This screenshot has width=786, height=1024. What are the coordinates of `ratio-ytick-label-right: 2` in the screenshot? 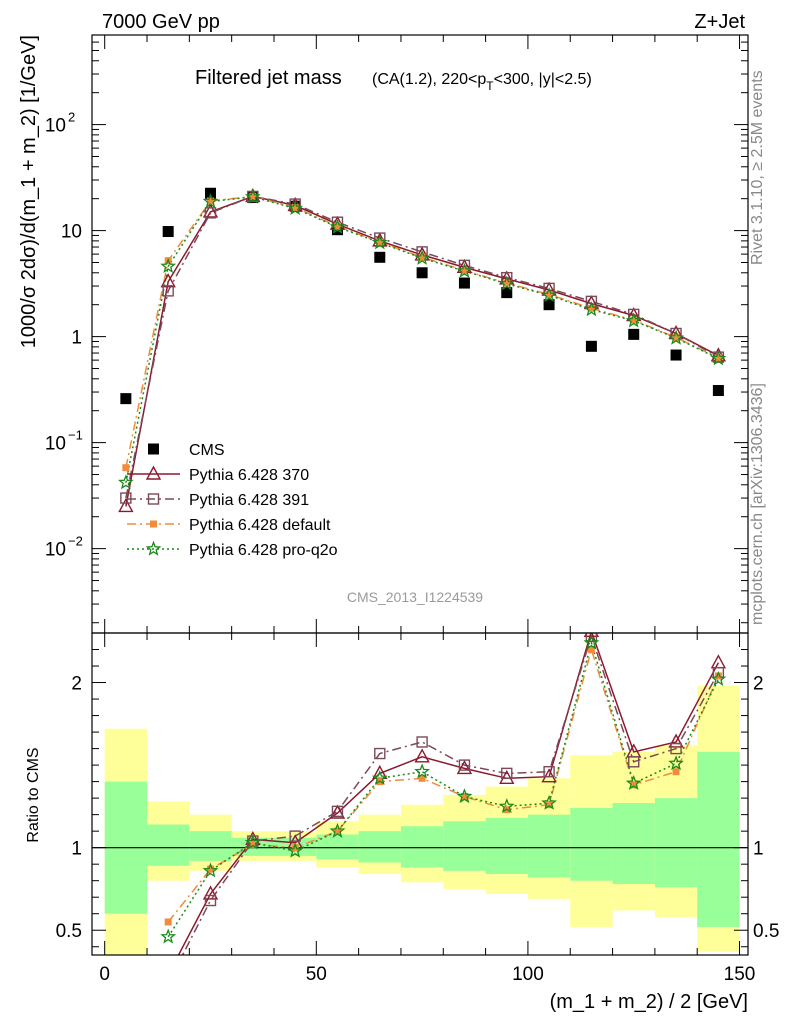 It's located at (758, 684).